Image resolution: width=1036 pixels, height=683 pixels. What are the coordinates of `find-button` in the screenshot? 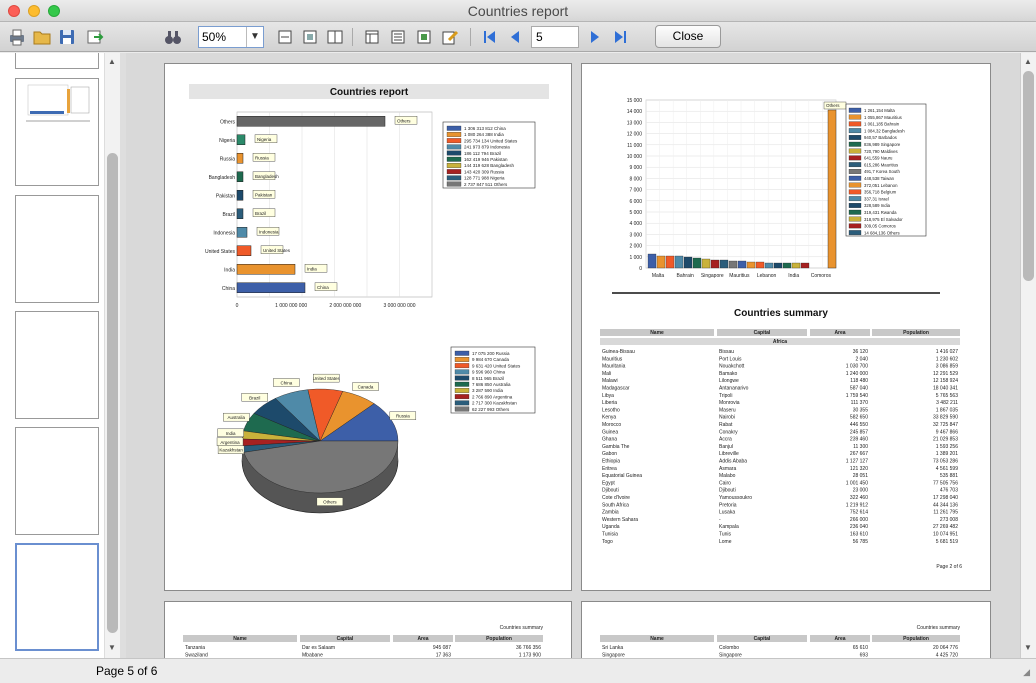 It's located at (173, 37).